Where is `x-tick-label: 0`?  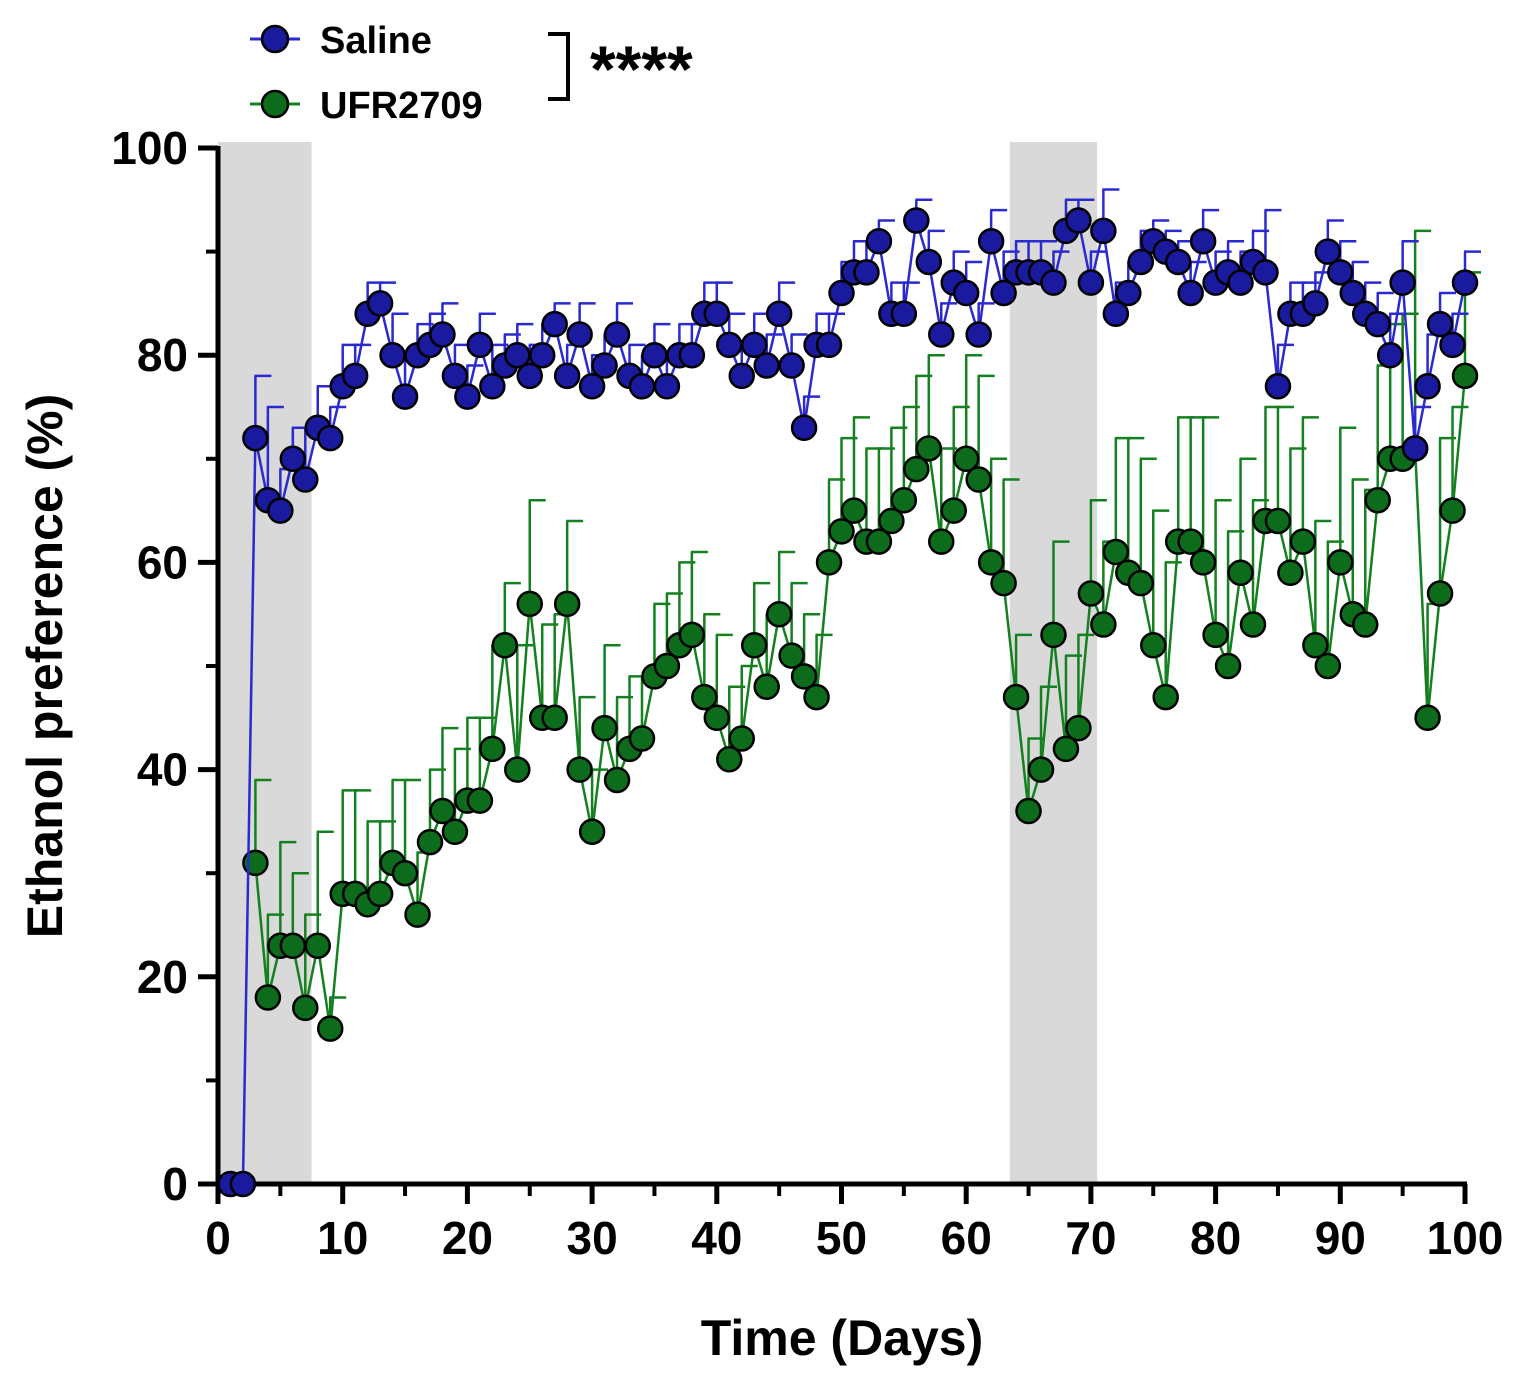 x-tick-label: 0 is located at coordinates (218, 1238).